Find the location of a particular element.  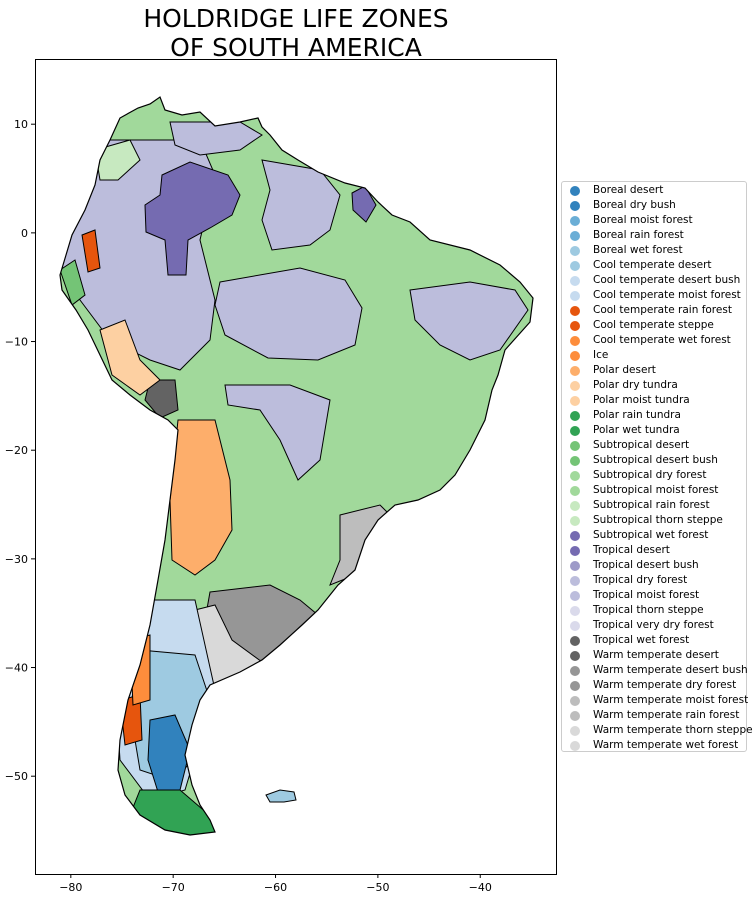

legend-item: Boreal moist forest is located at coordinates (658, 220).